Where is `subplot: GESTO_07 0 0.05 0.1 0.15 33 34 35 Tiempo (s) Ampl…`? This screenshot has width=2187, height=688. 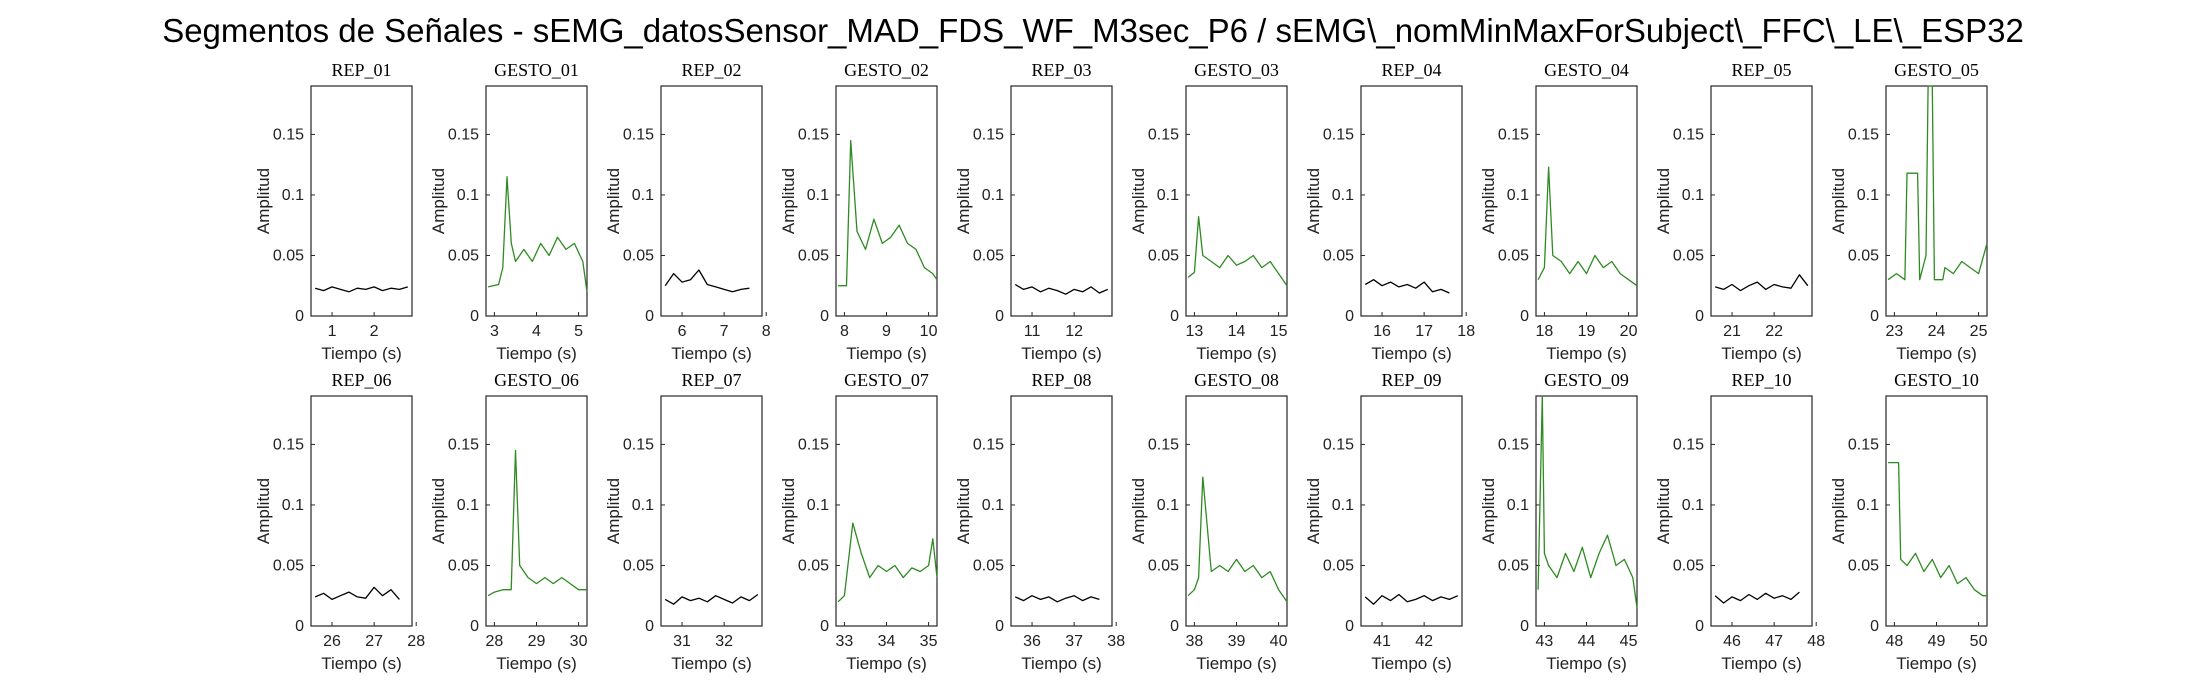 subplot: GESTO_07 0 0.05 0.1 0.15 33 34 35 Tiempo (s) Ampl… is located at coordinates (858, 521).